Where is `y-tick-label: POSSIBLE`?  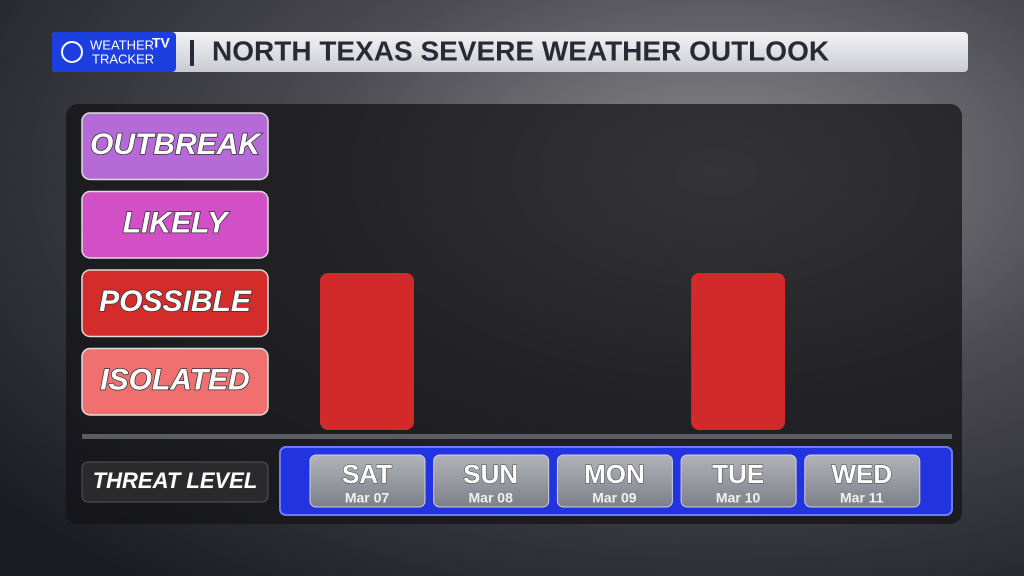
y-tick-label: POSSIBLE is located at coordinates (175, 301).